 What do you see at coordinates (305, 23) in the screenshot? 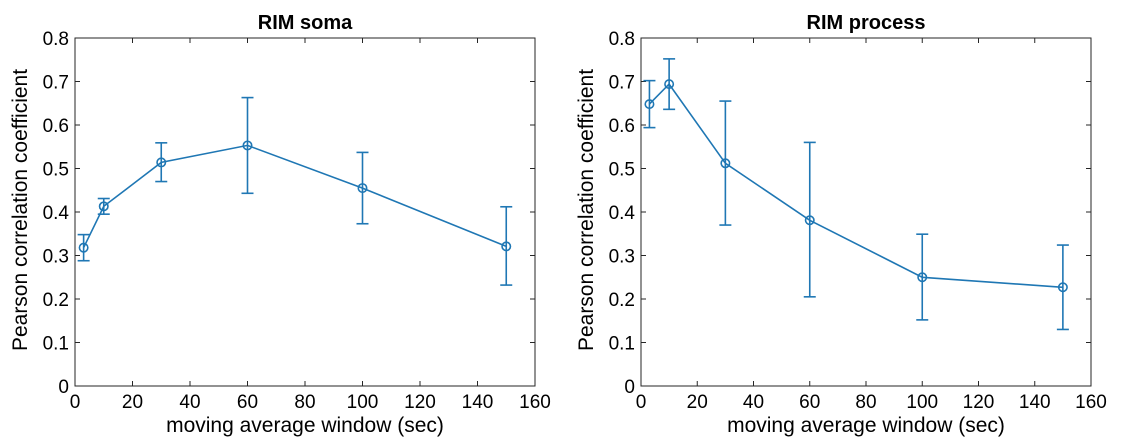
I see `chart-title: RIM soma` at bounding box center [305, 23].